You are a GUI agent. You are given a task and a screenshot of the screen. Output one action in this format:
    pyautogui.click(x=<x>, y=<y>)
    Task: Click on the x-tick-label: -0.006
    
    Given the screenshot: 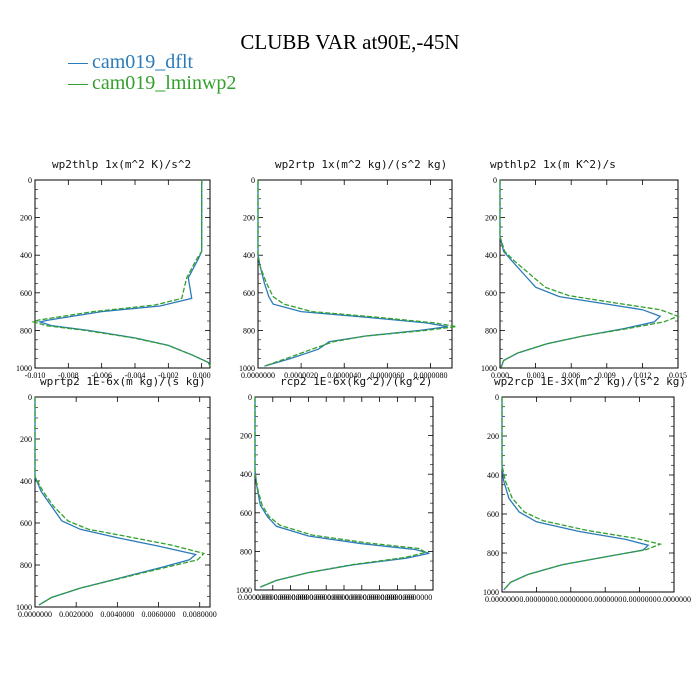 What is the action you would take?
    pyautogui.click(x=101, y=375)
    